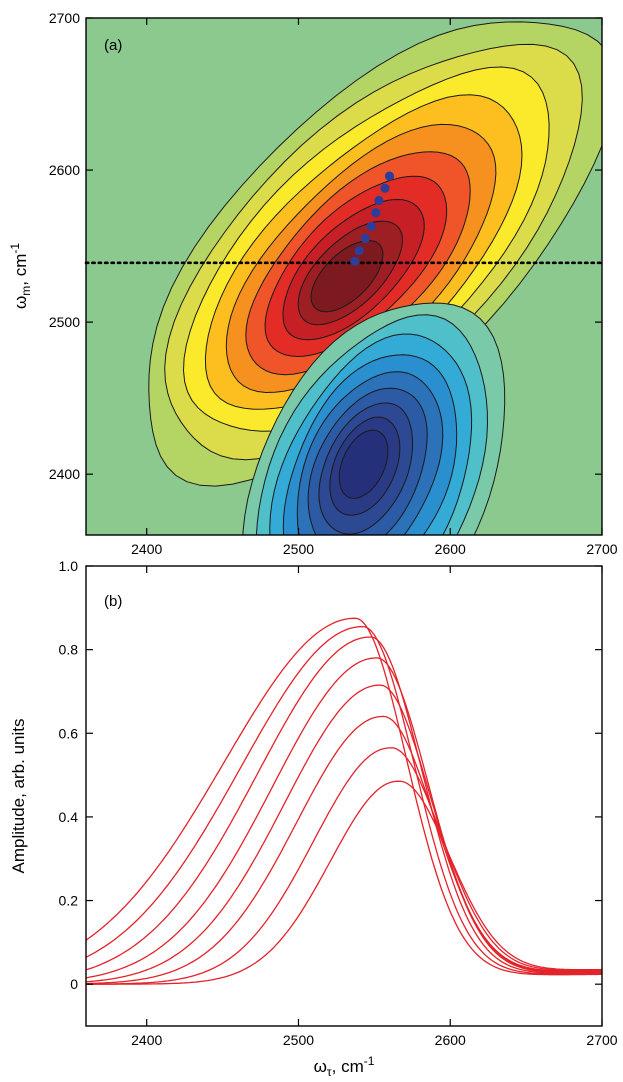  Describe the element at coordinates (450, 1040) in the screenshot. I see `x-tick-label-b: 2600` at that location.